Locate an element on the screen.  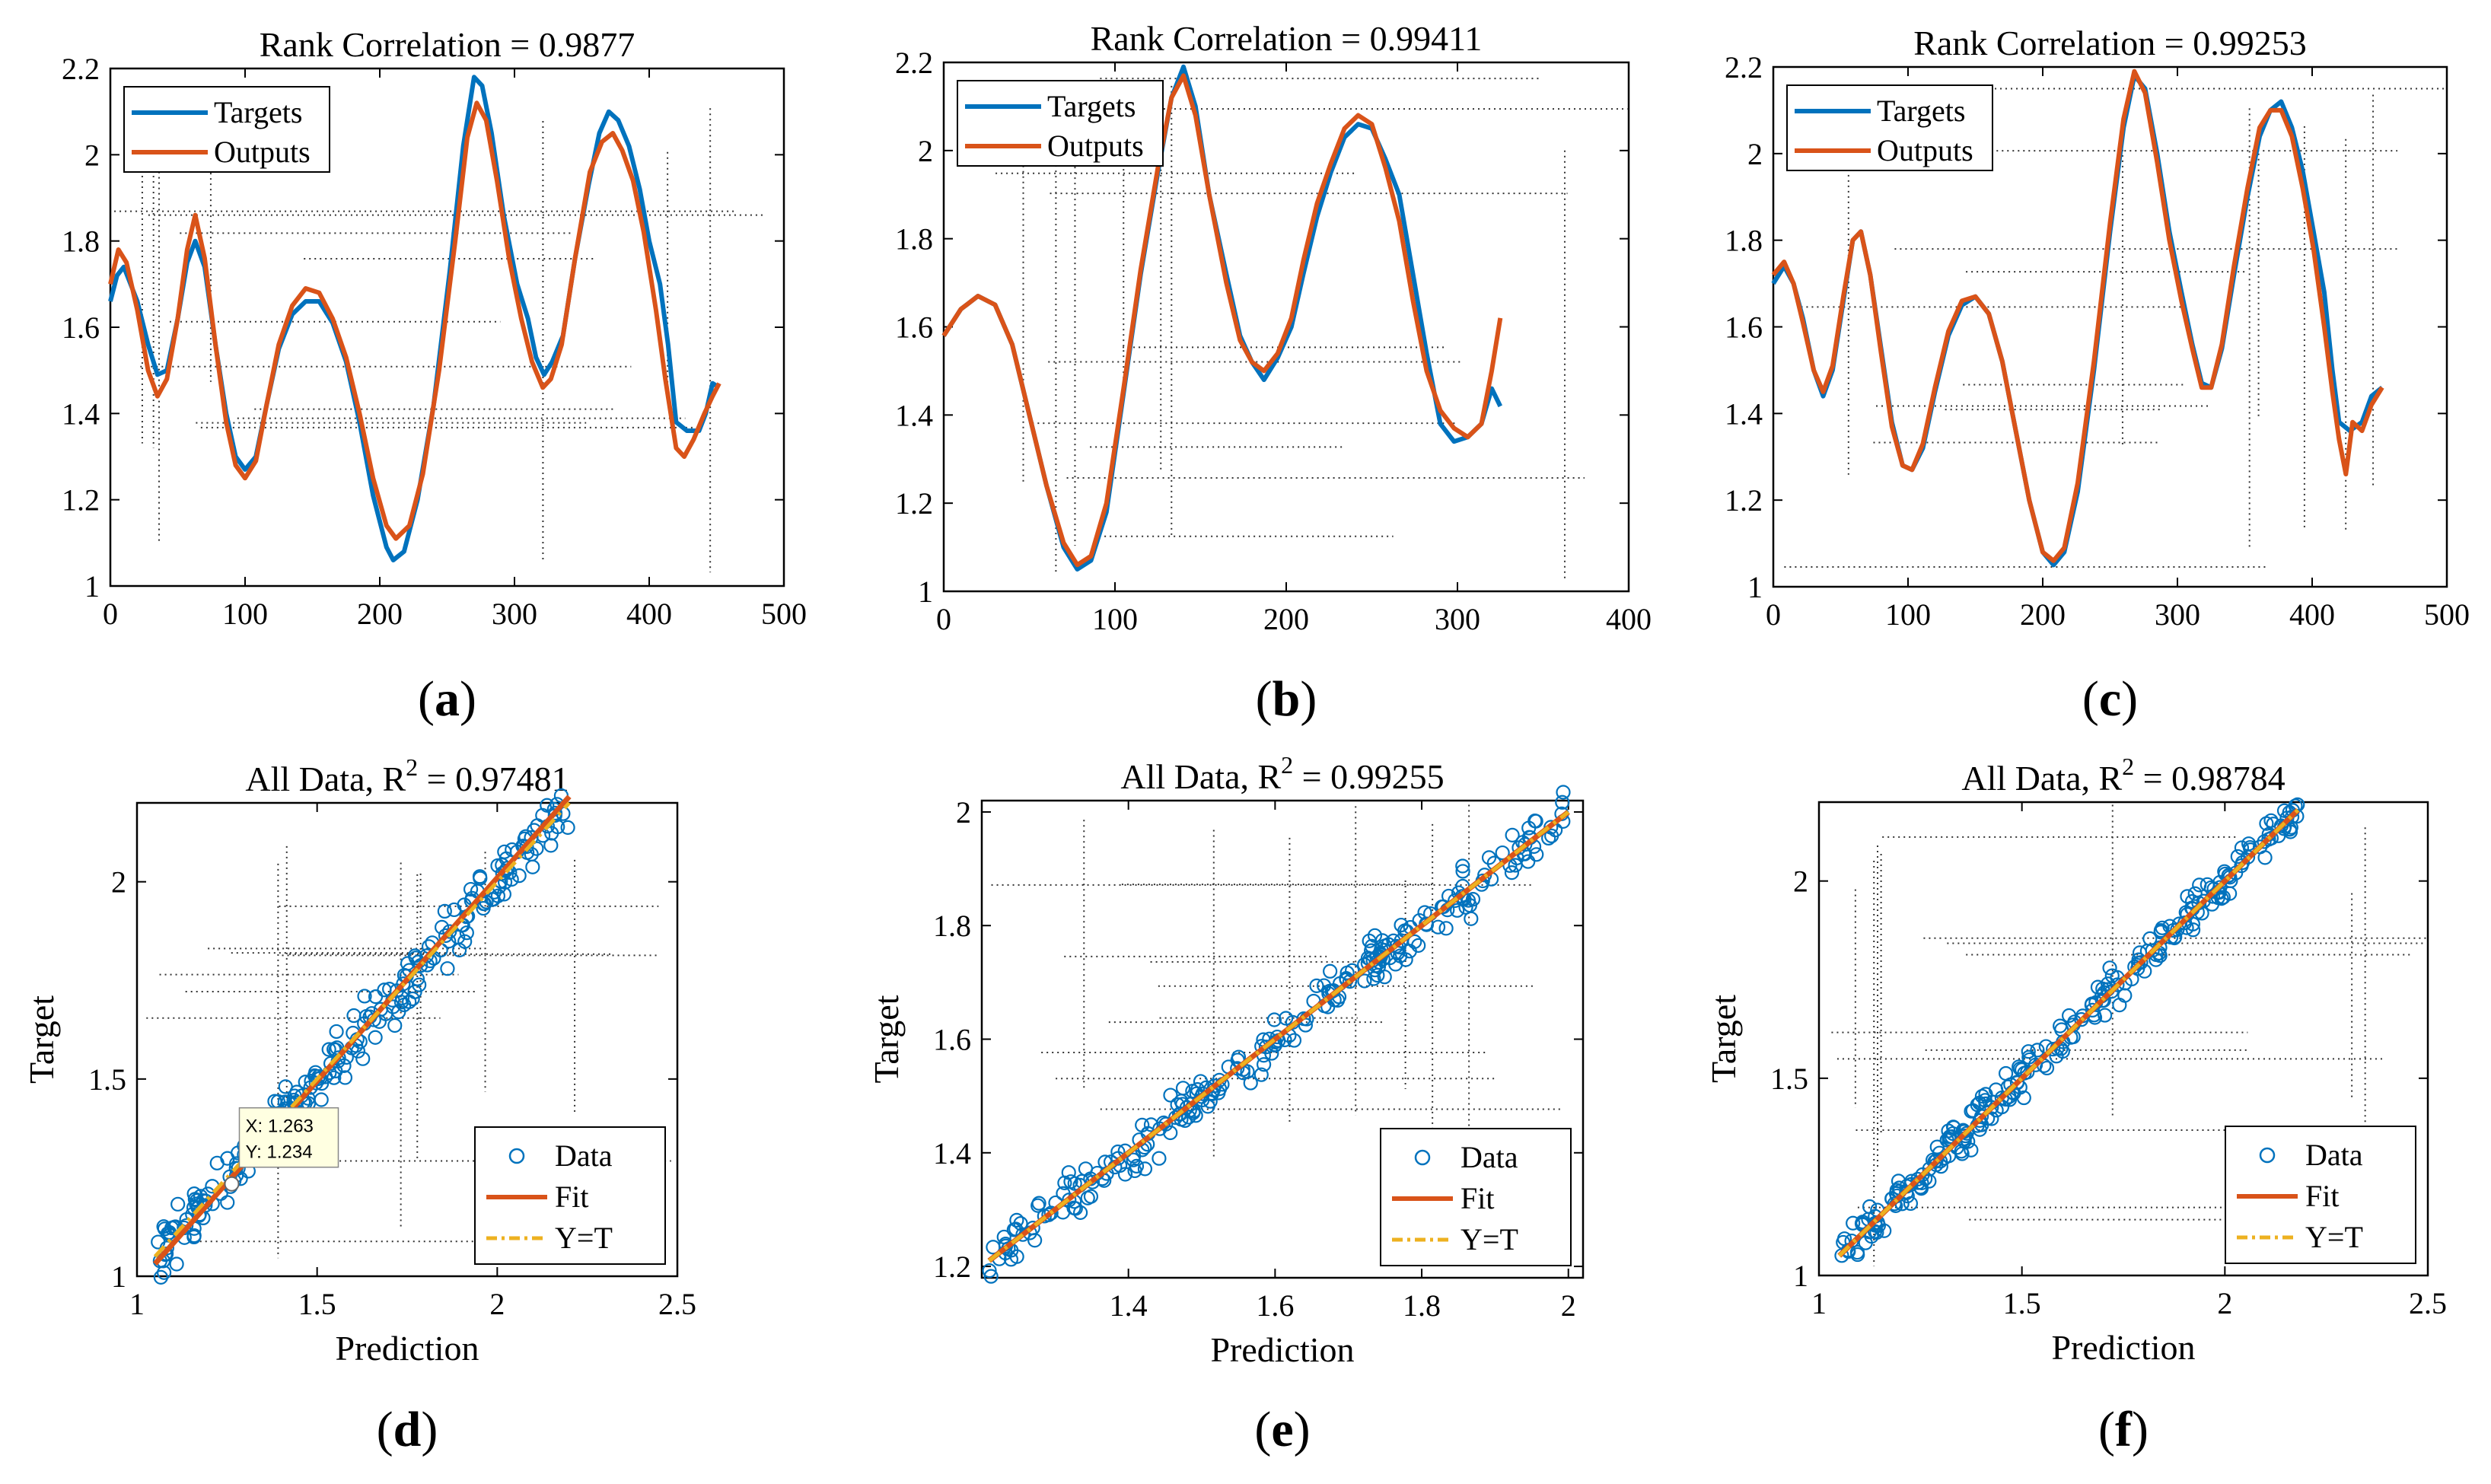
legend-label-fit: Fit is located at coordinates (1477, 1198).